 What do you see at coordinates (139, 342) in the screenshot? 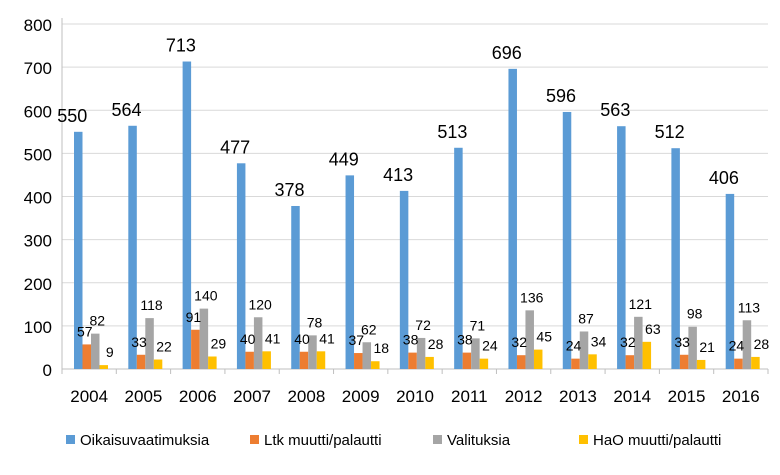
I see `data-label: 33` at bounding box center [139, 342].